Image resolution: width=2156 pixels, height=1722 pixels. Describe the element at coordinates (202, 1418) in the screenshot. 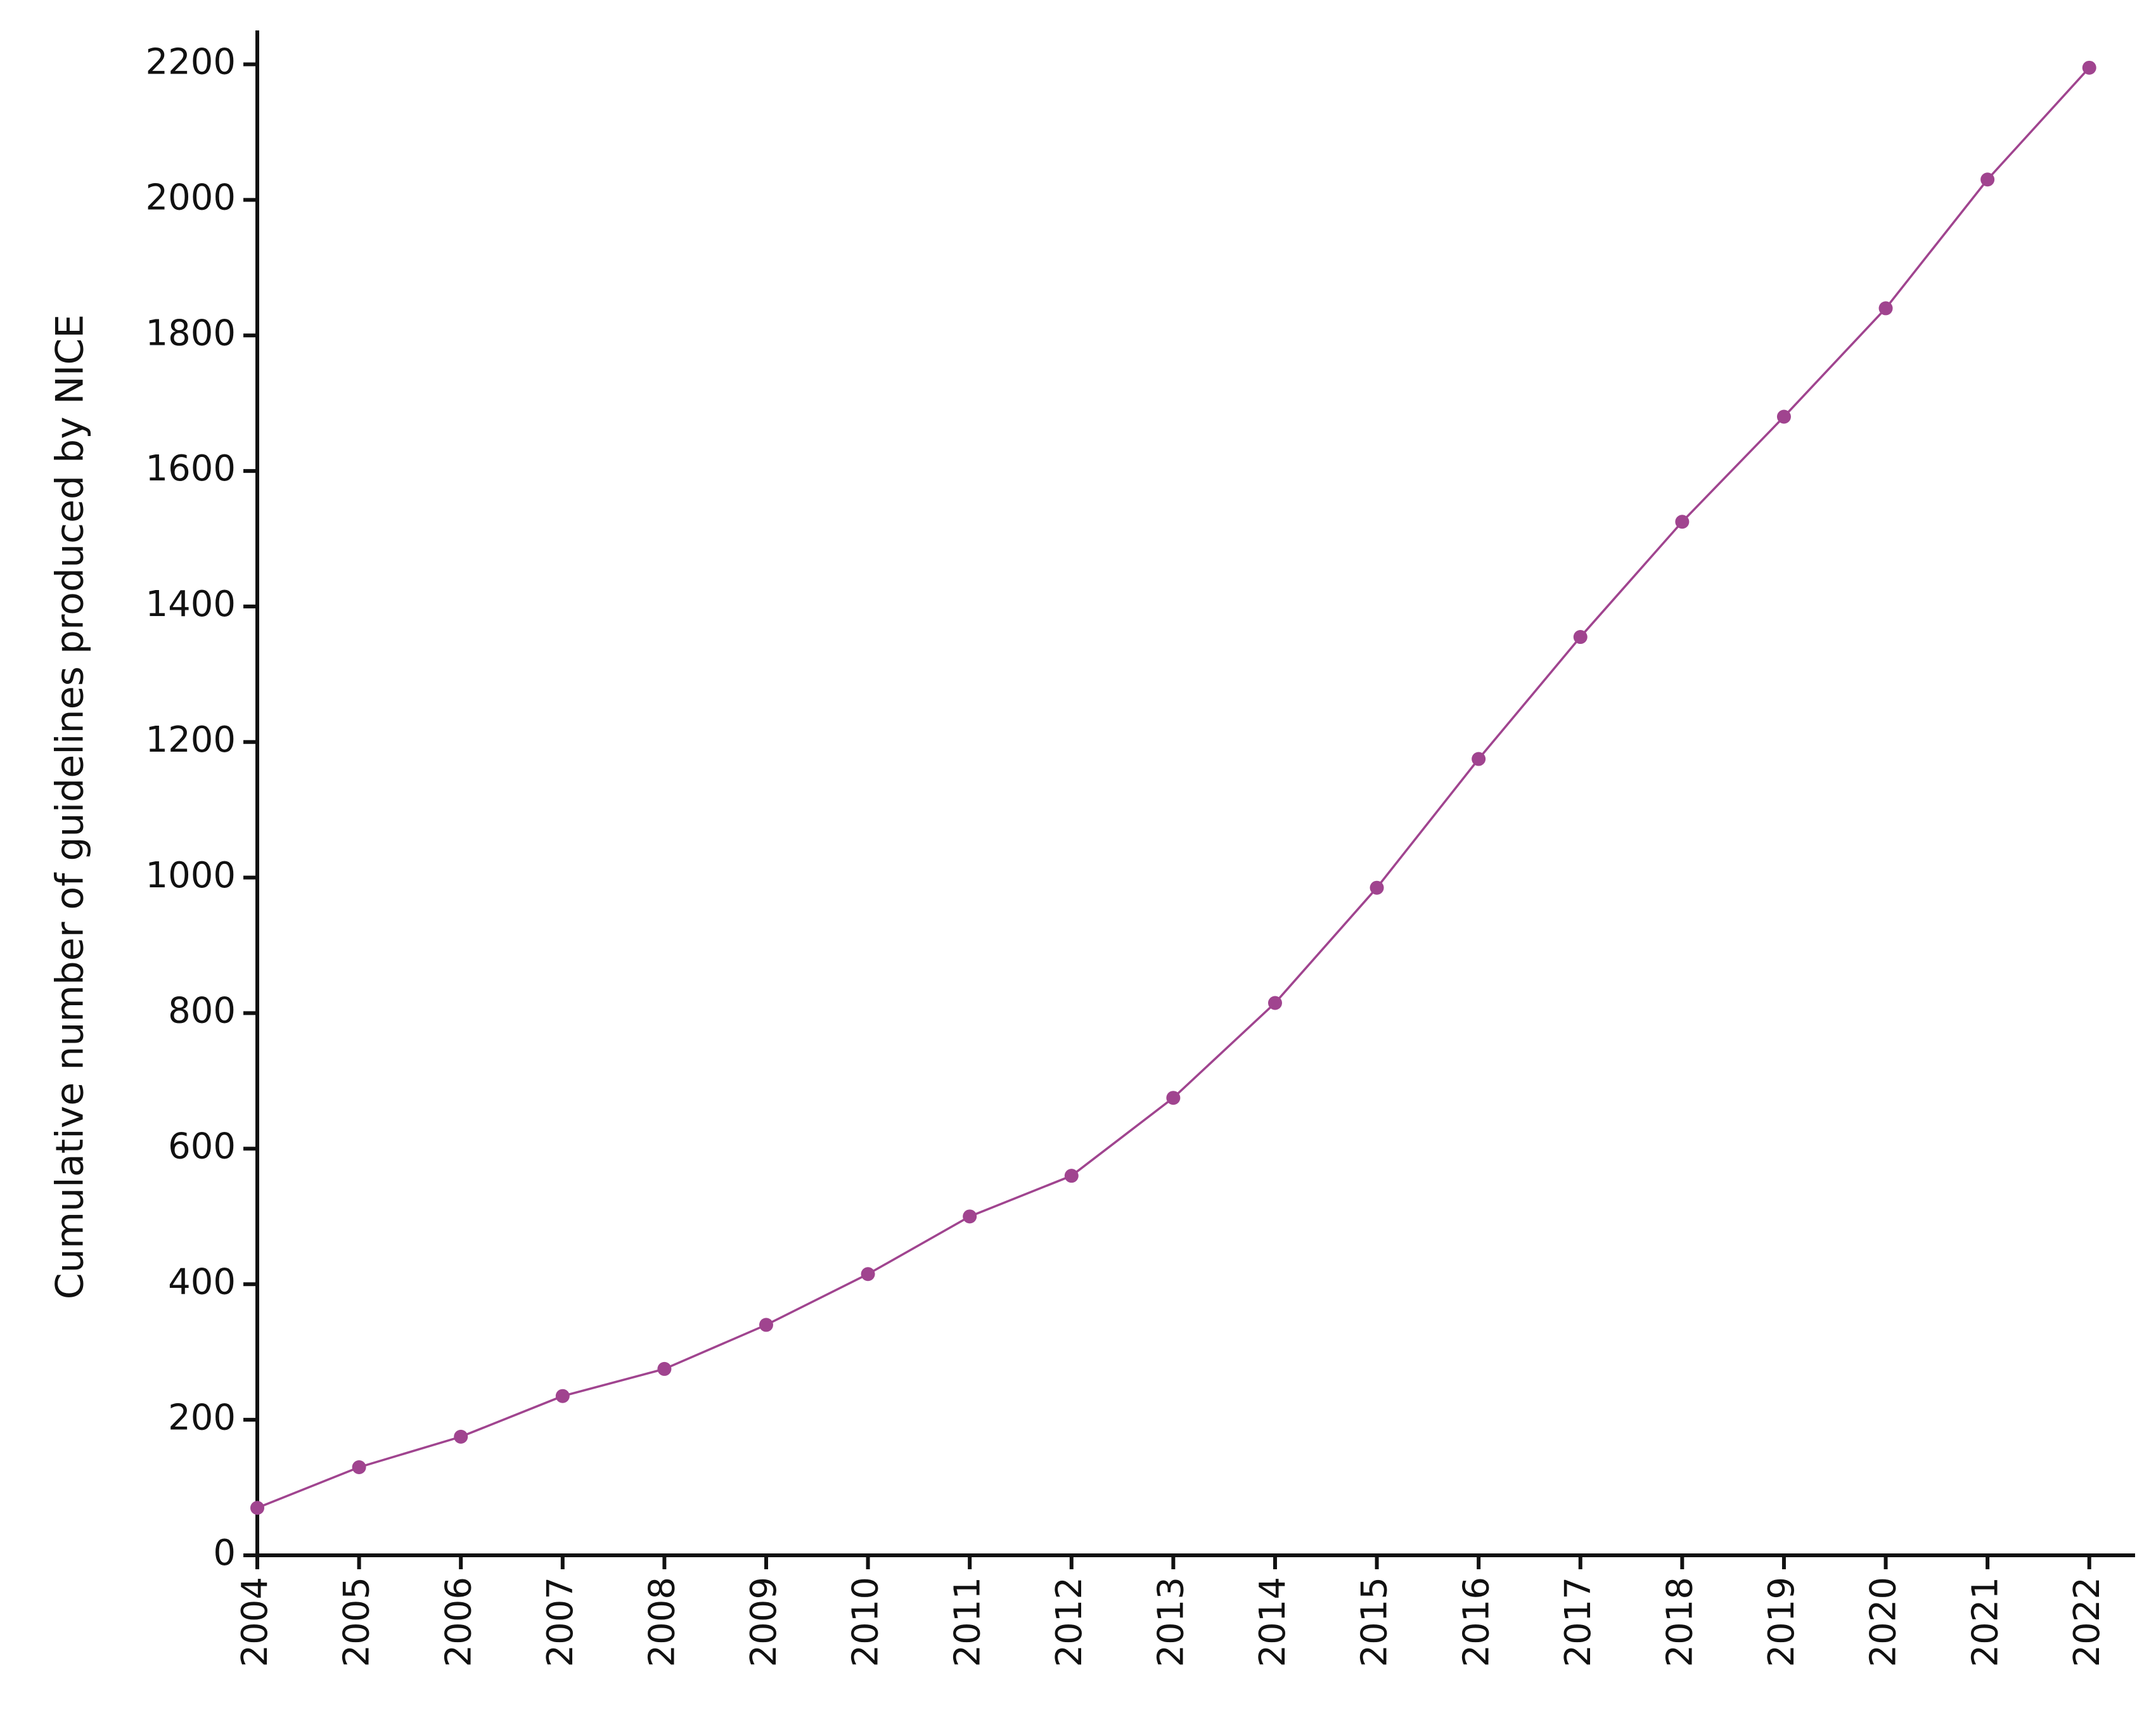

I see `y-tick-label: 200` at that location.